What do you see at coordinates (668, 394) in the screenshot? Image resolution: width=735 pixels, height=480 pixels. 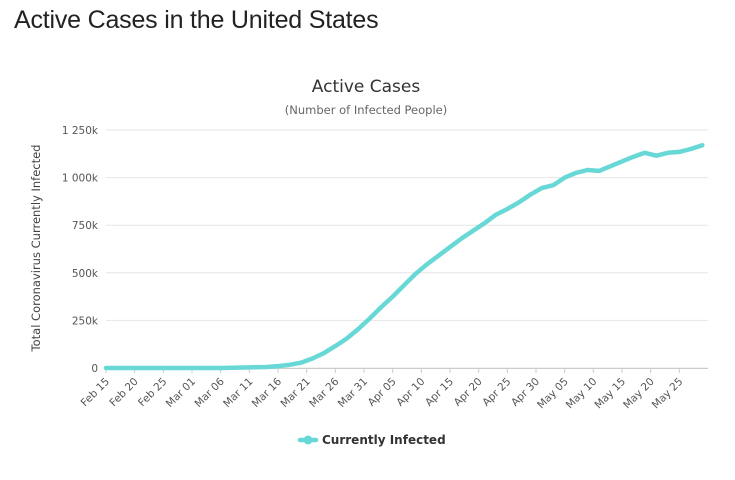 I see `x-tick-label: May 25` at bounding box center [668, 394].